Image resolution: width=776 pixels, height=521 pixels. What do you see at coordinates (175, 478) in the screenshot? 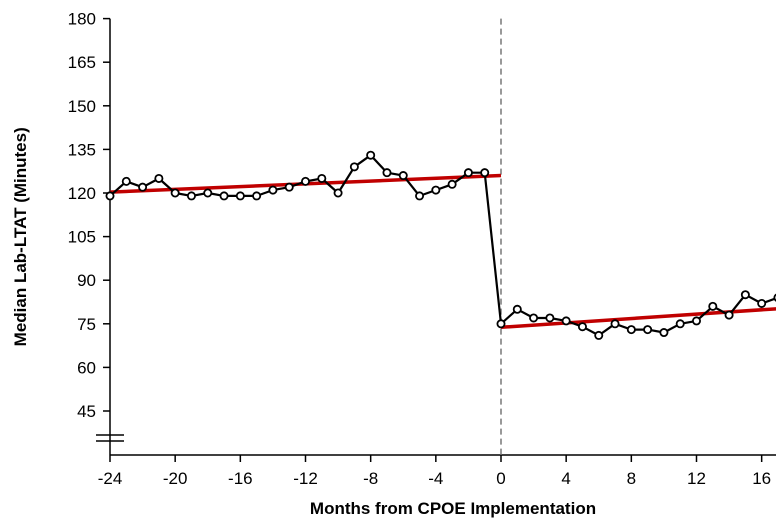
I see `x-tick-label: -20` at bounding box center [175, 478].